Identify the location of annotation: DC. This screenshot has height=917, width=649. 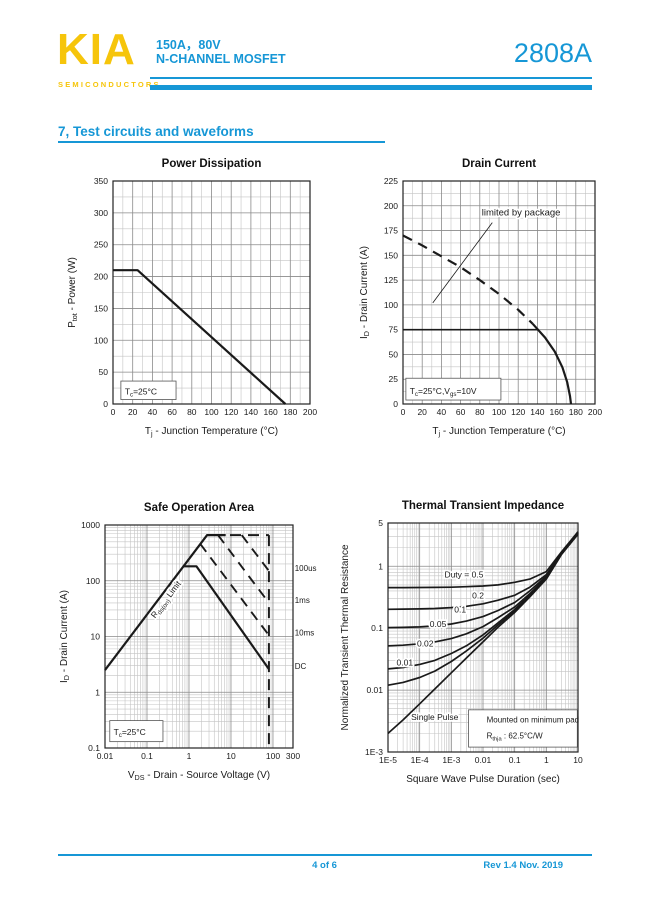
(301, 666).